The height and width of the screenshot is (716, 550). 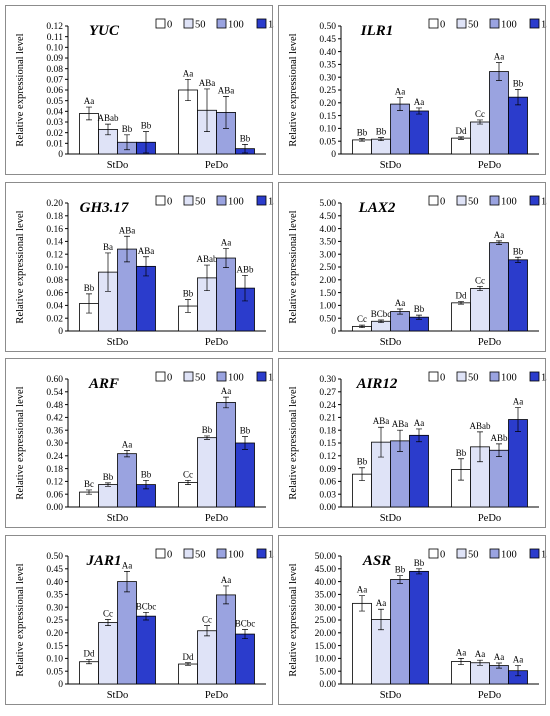 I want to click on y-tick-label: 0.09, so click(x=54, y=59).